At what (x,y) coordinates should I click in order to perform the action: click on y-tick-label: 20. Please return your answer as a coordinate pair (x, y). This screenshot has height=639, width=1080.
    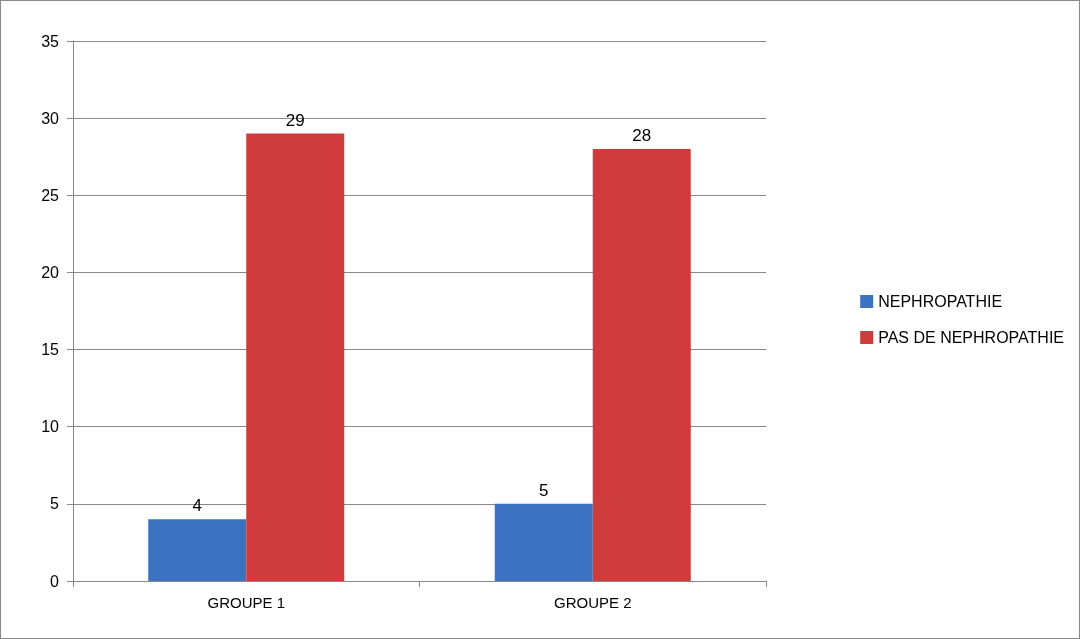
    Looking at the image, I should click on (50, 272).